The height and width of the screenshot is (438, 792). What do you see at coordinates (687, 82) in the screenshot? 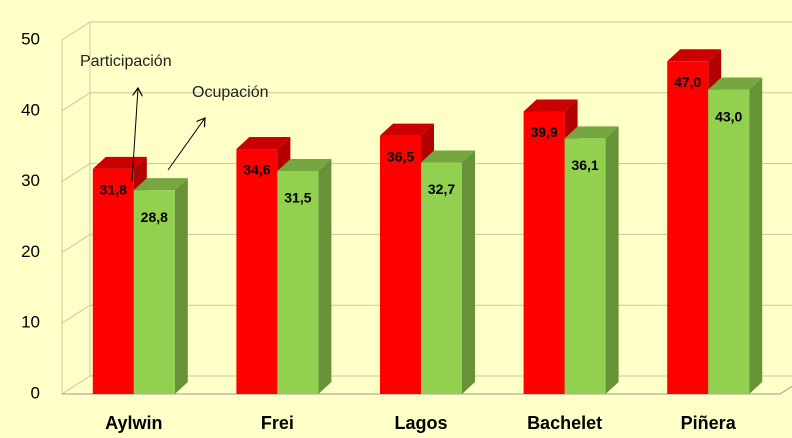
I see `data-label: 47,0` at bounding box center [687, 82].